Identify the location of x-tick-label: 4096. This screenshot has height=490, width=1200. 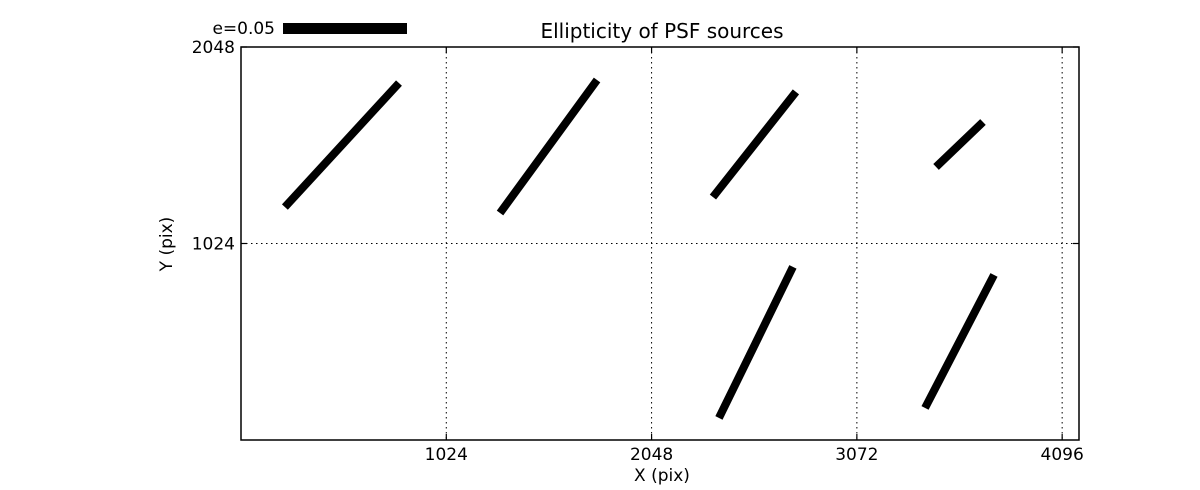
(1062, 455).